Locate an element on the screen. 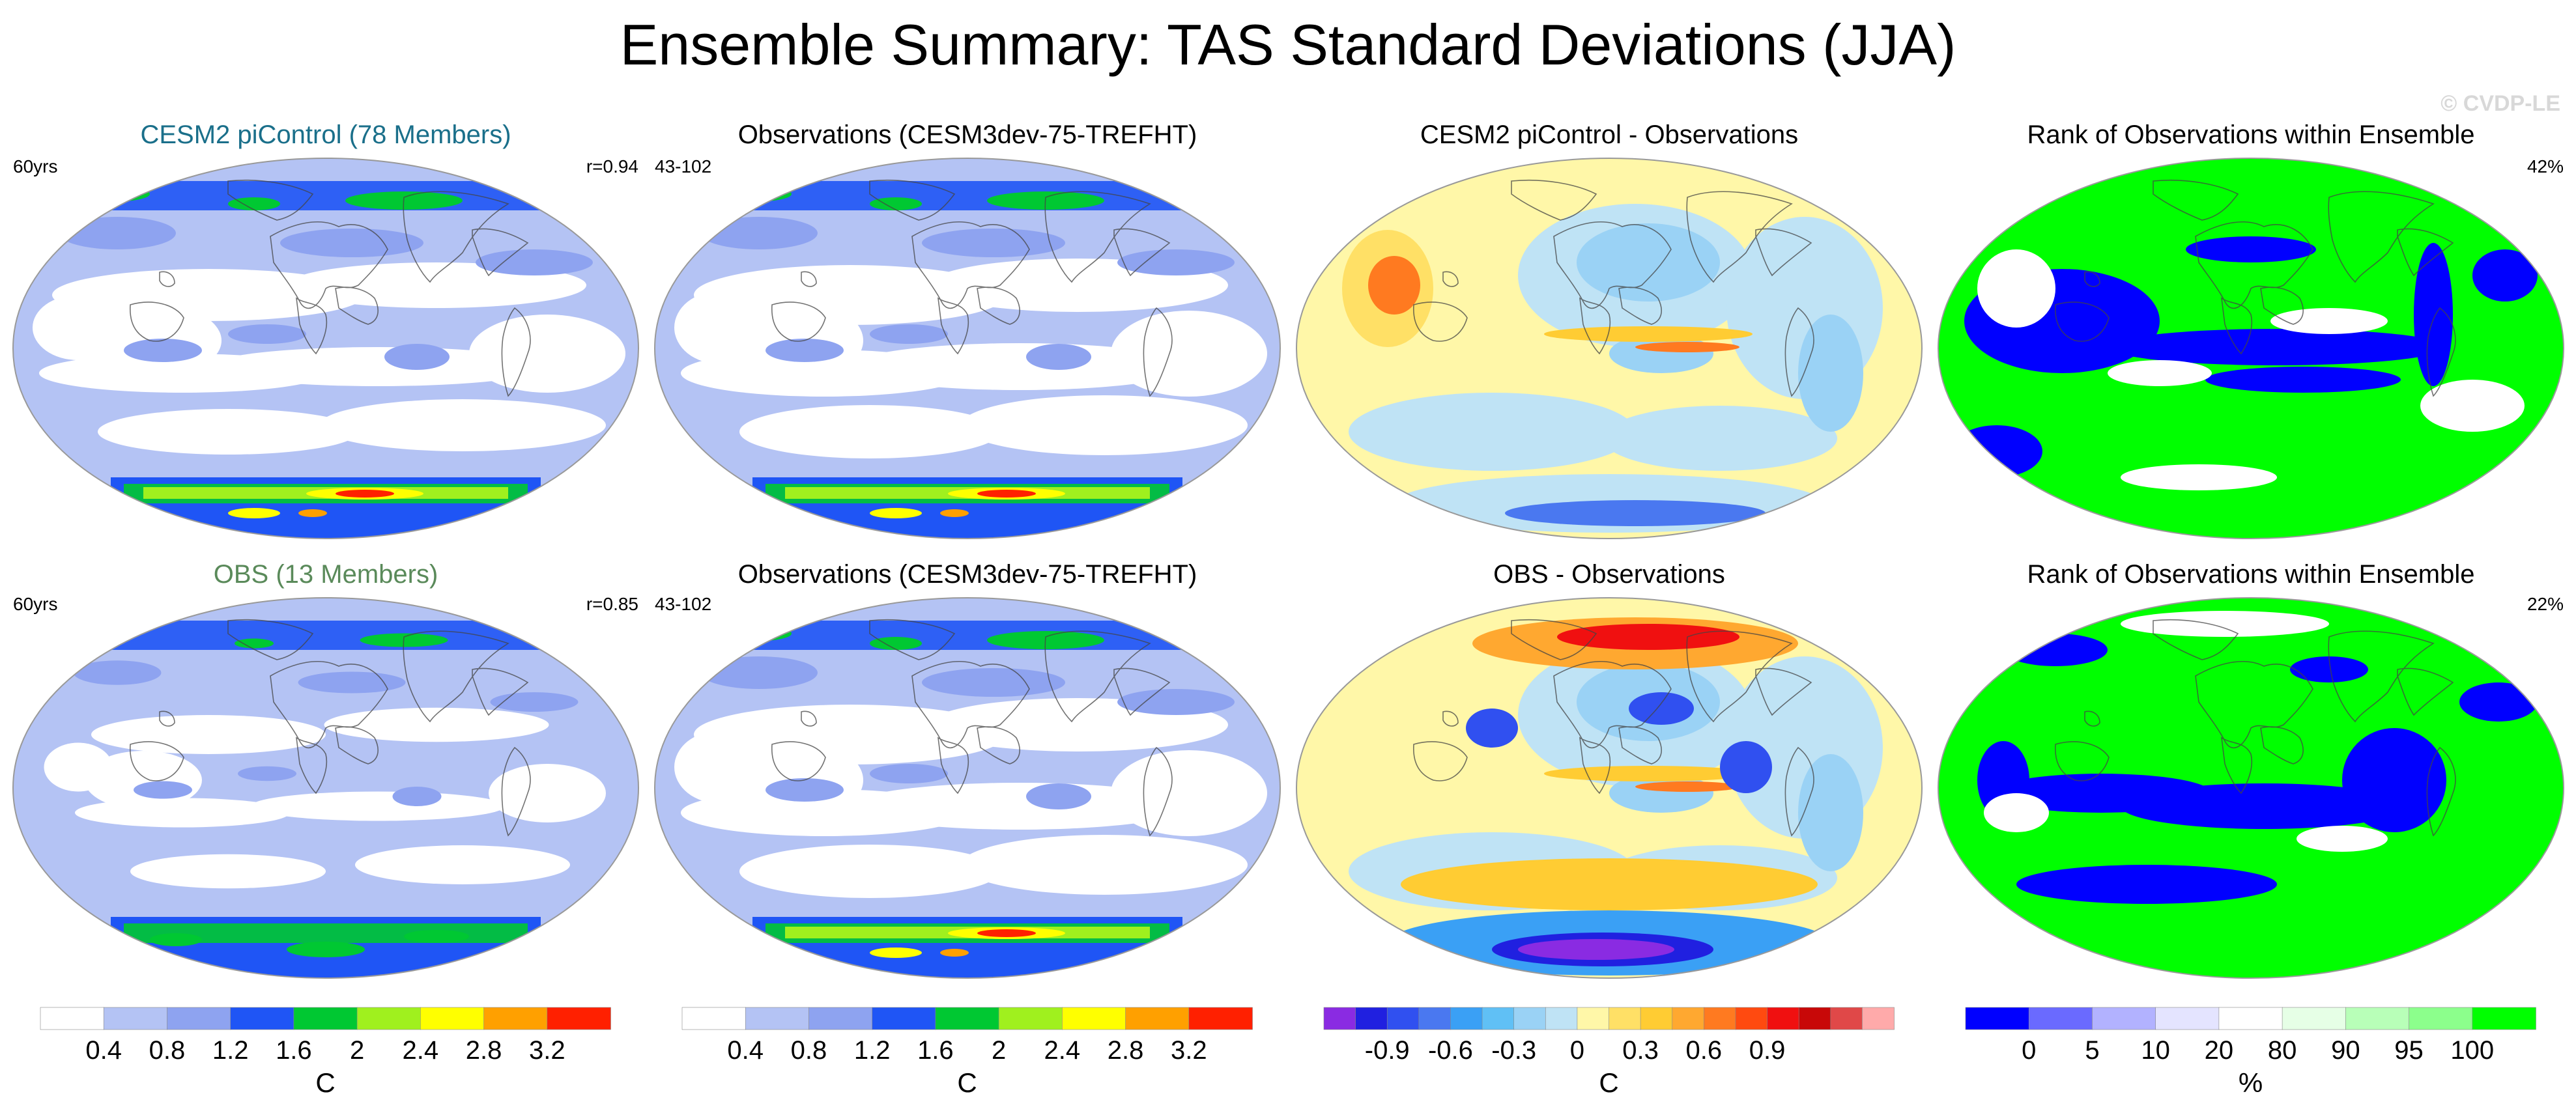 The image size is (2576, 1109). colorbar-tick-label: -0.9 is located at coordinates (1387, 1050).